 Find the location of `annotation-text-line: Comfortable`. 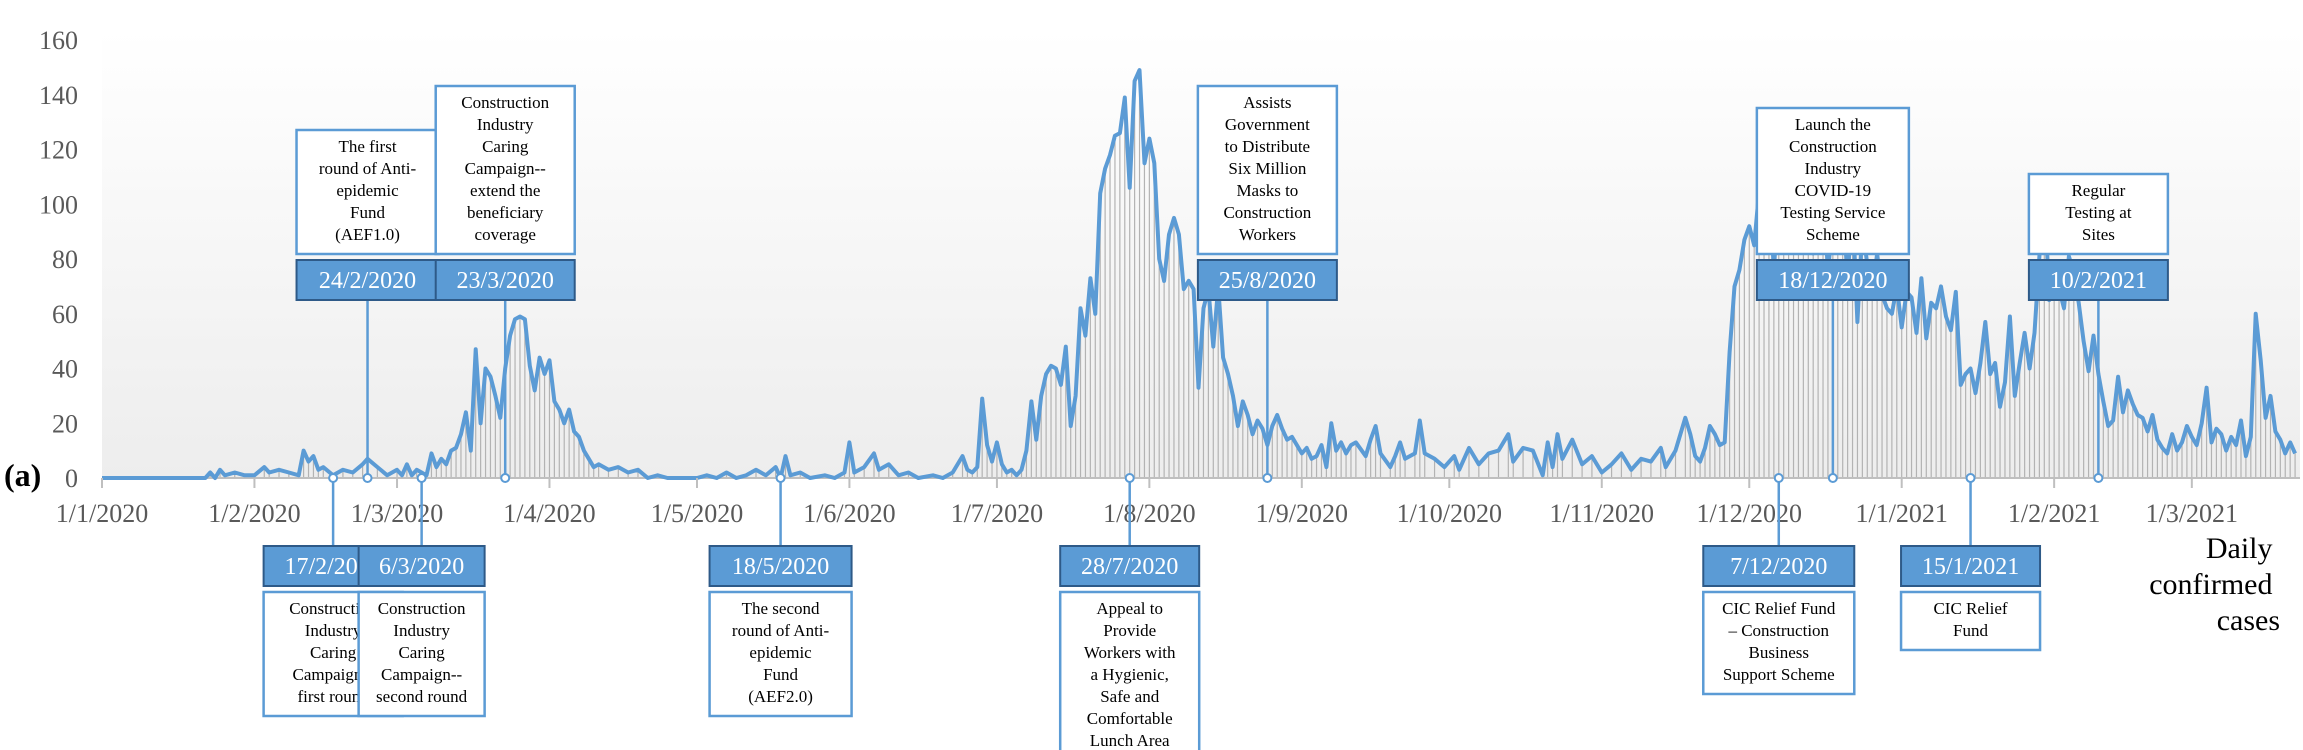

annotation-text-line: Comfortable is located at coordinates (1130, 718).